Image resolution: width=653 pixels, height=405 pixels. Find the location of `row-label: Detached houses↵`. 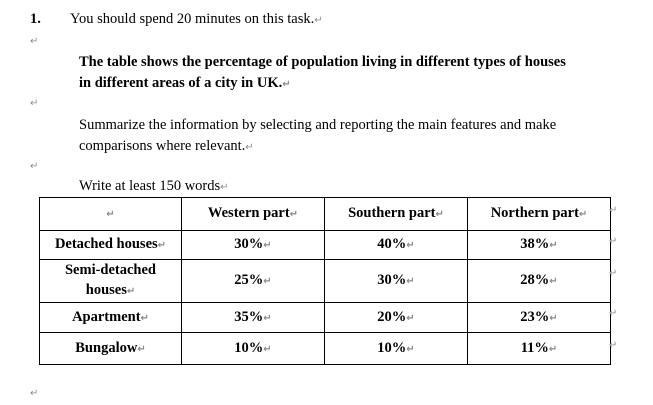

row-label: Detached houses↵ is located at coordinates (110, 245).